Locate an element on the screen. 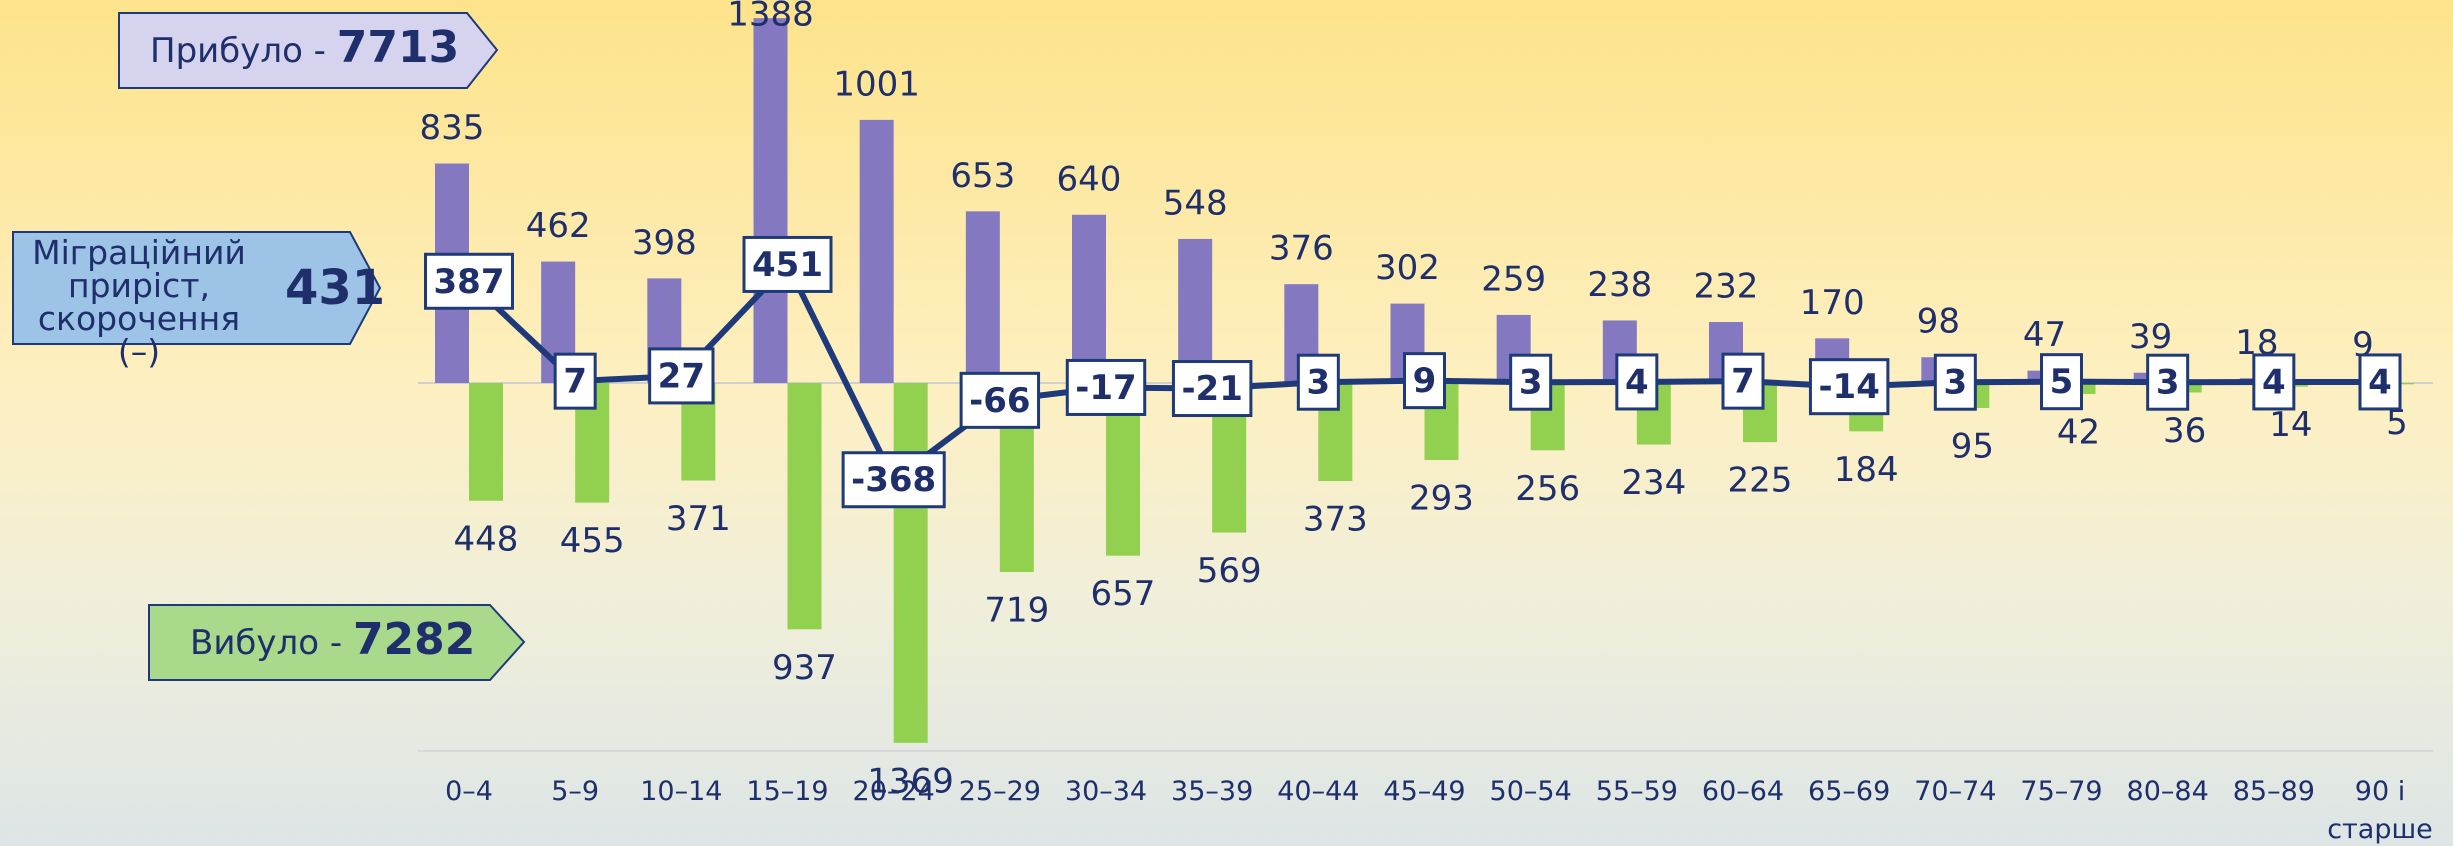 This screenshot has height=846, width=2453. legend-label: Вибуло - is located at coordinates (266, 643).